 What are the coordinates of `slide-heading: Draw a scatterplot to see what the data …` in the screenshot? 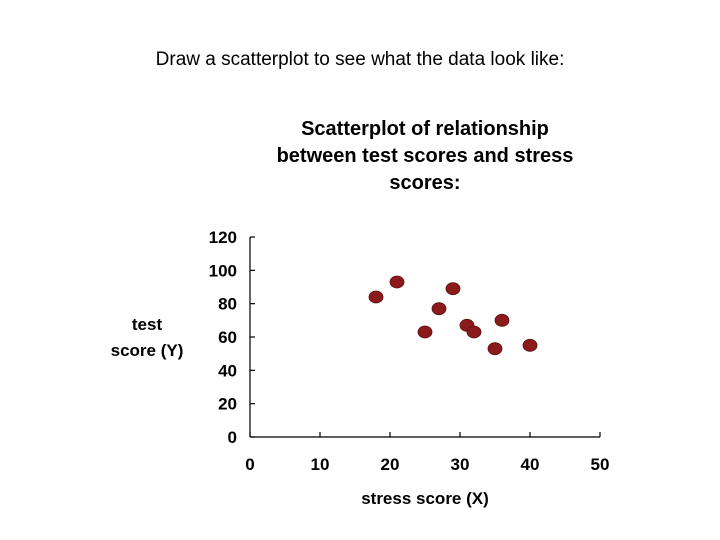 It's located at (360, 59).